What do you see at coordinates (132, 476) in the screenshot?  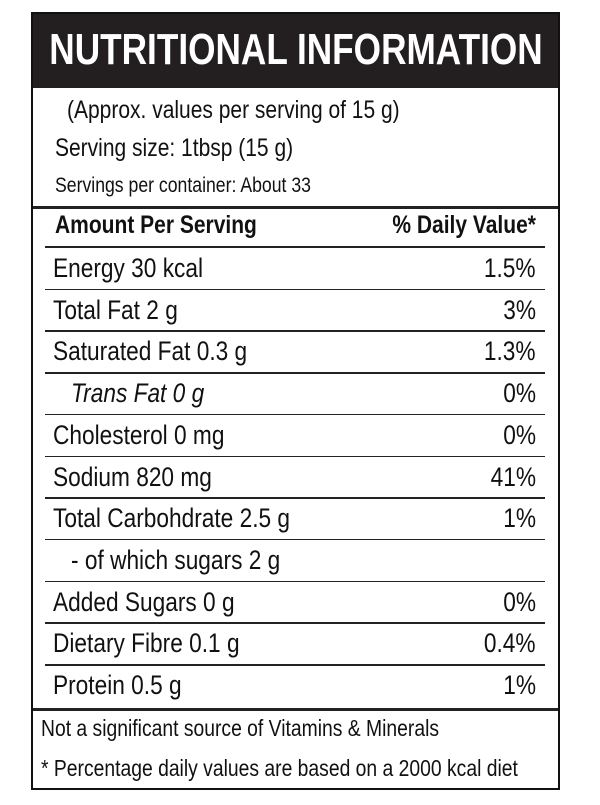 I see `nutrient: Sodium 820 mg` at bounding box center [132, 476].